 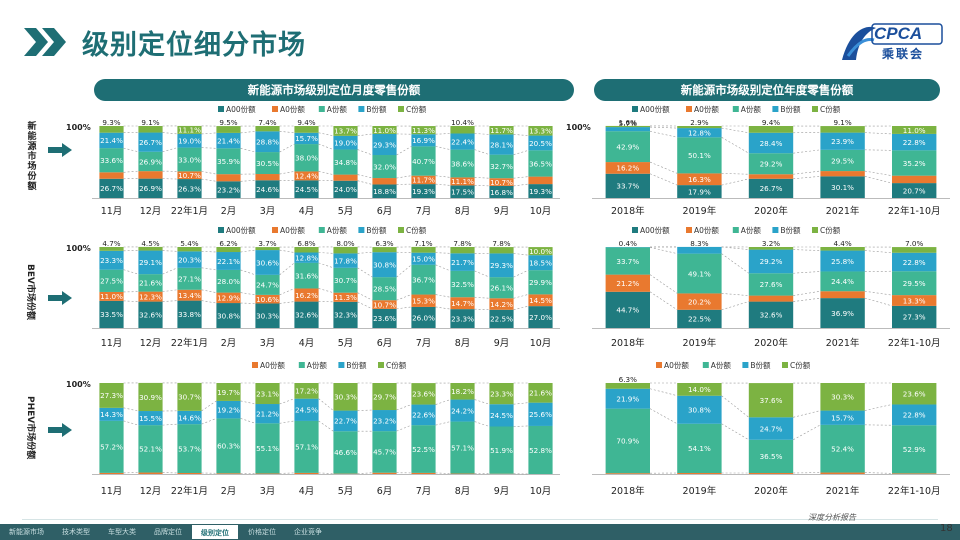 I want to click on data-label: 51.9%, so click(x=501, y=450).